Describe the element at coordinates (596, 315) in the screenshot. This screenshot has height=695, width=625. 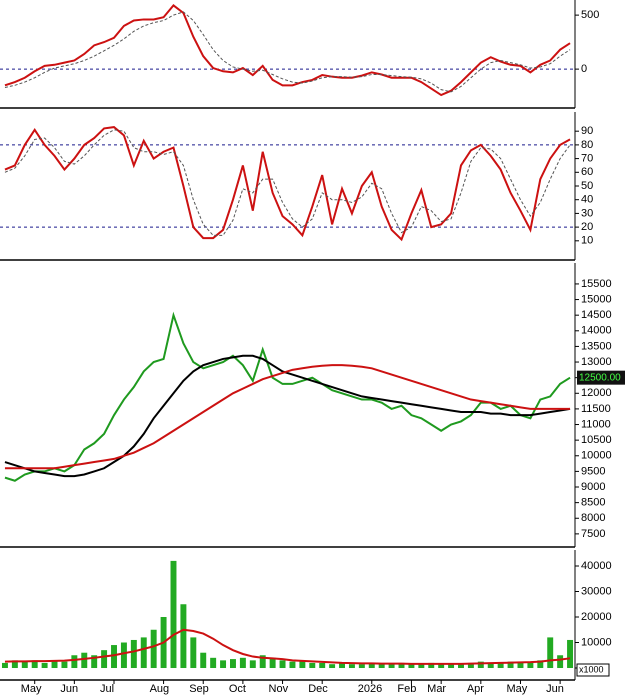
I see `y-tick-label: 14500` at that location.